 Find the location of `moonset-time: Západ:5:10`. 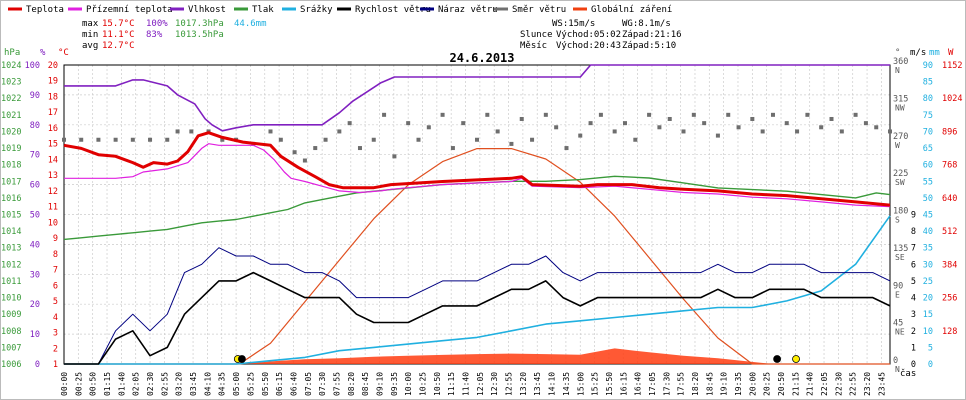

moonset-time: Západ:5:10 is located at coordinates (649, 46).